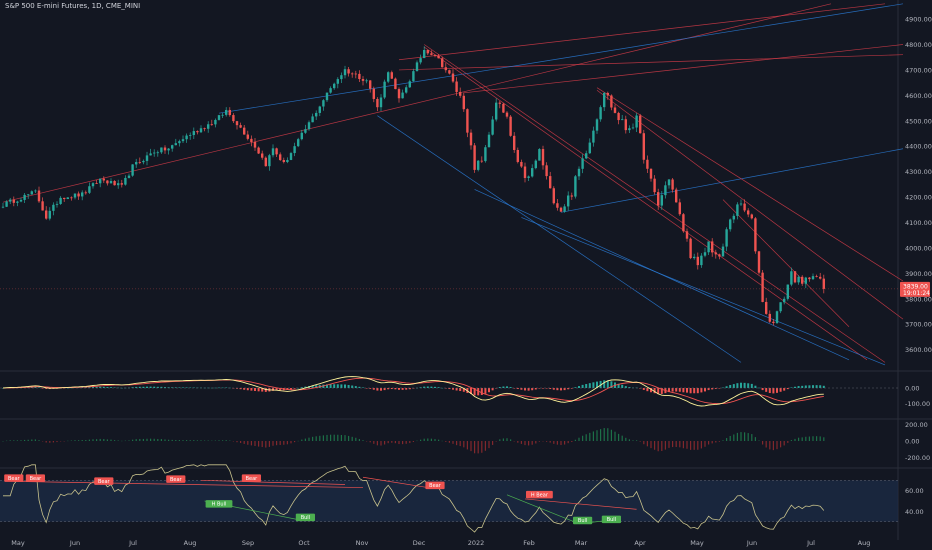 This screenshot has width=932, height=550. Describe the element at coordinates (751, 543) in the screenshot. I see `x-tick-label: Jun` at that location.